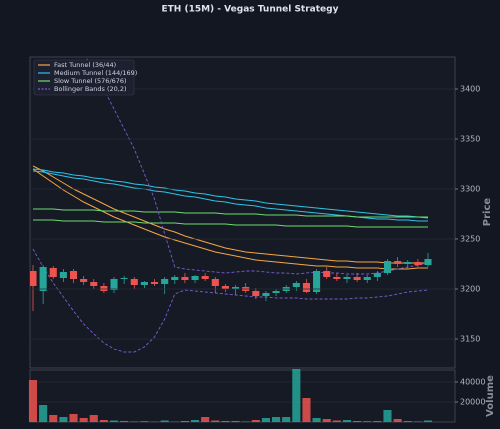 The image size is (500, 429). What do you see at coordinates (90, 81) in the screenshot?
I see `legend-label: Slow Tunnel (576/676)` at bounding box center [90, 81].